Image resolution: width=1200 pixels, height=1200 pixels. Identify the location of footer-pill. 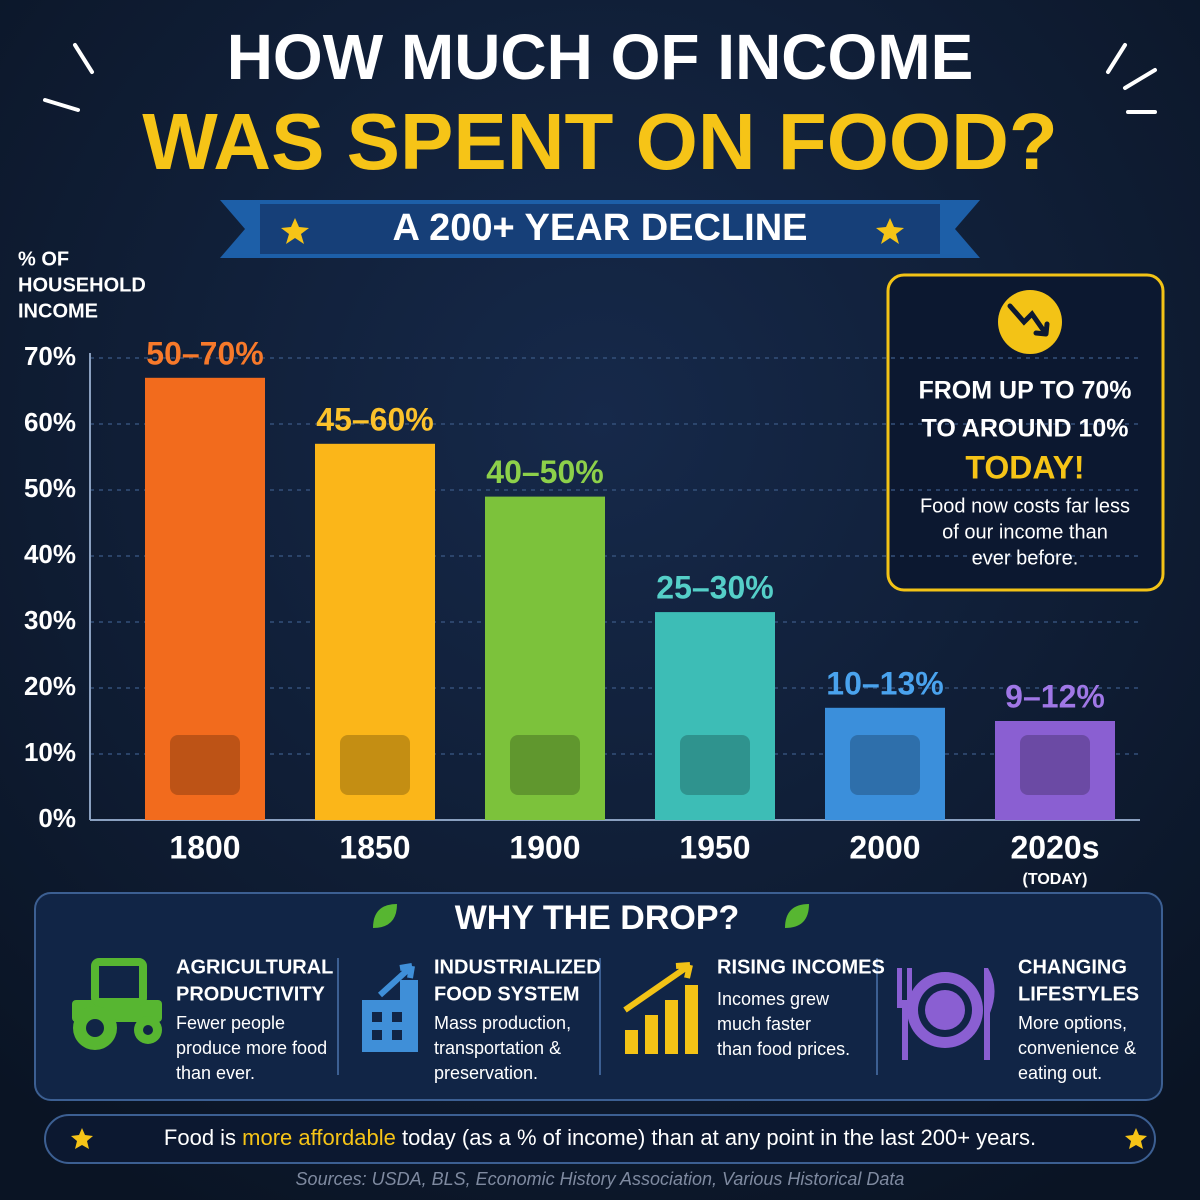
(600, 1139).